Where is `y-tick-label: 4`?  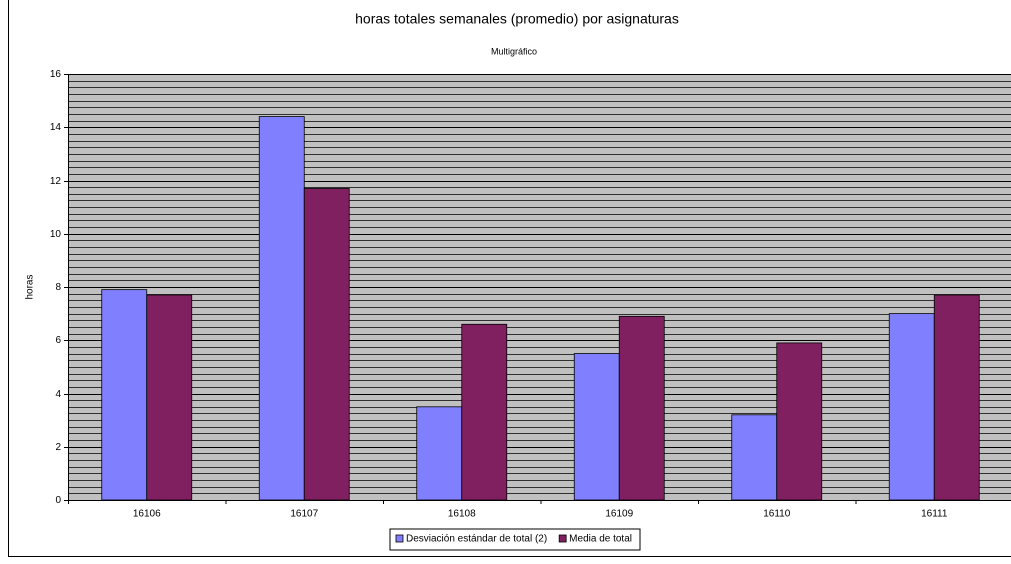 y-tick-label: 4 is located at coordinates (58, 394).